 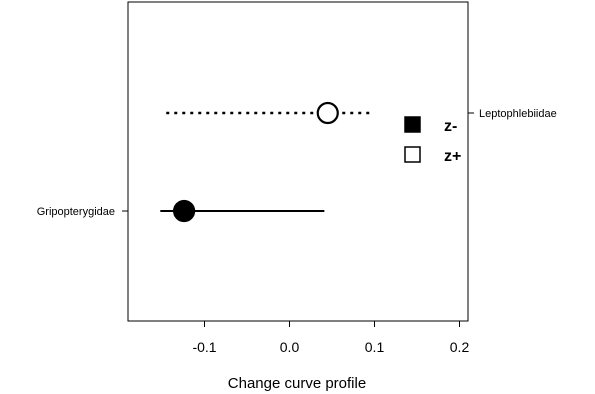 What do you see at coordinates (432, 140) in the screenshot?
I see `legend: z-z+` at bounding box center [432, 140].